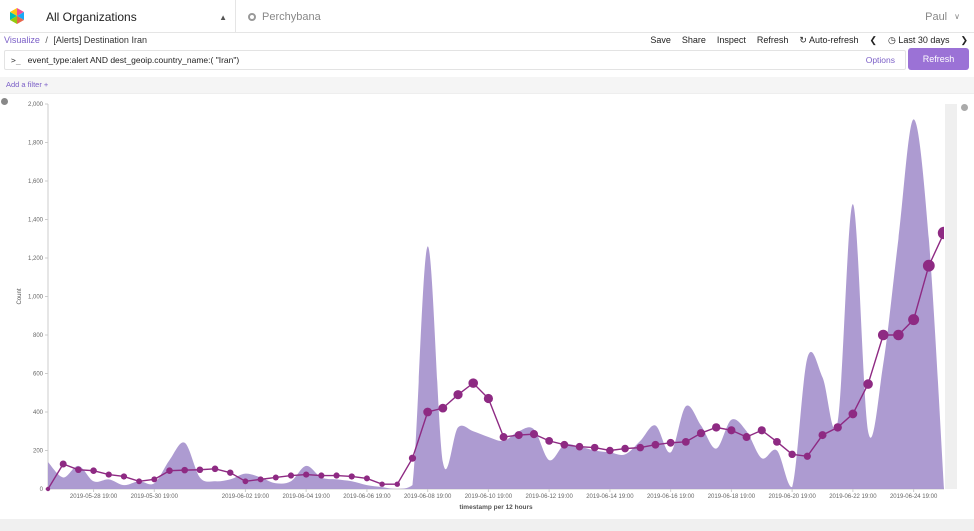 The height and width of the screenshot is (531, 974). What do you see at coordinates (660, 40) in the screenshot?
I see `save-button: Save` at bounding box center [660, 40].